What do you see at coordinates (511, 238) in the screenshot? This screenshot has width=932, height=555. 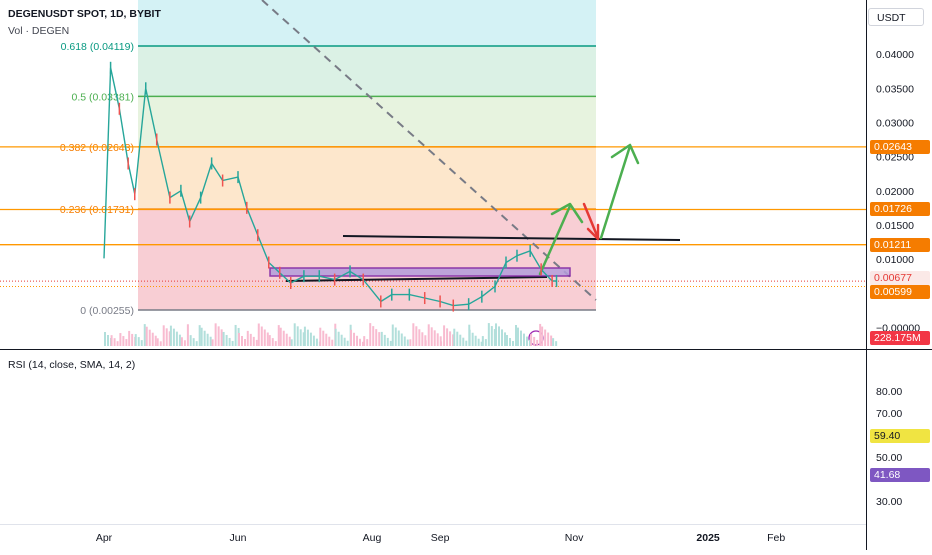 I see `resistance-line` at bounding box center [511, 238].